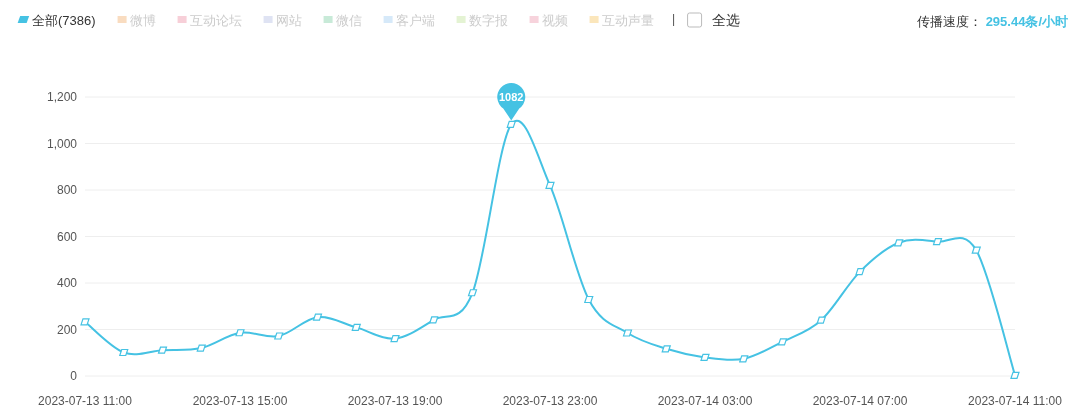 This screenshot has height=419, width=1080. What do you see at coordinates (67, 283) in the screenshot?
I see `y-tick-label: 400` at bounding box center [67, 283].